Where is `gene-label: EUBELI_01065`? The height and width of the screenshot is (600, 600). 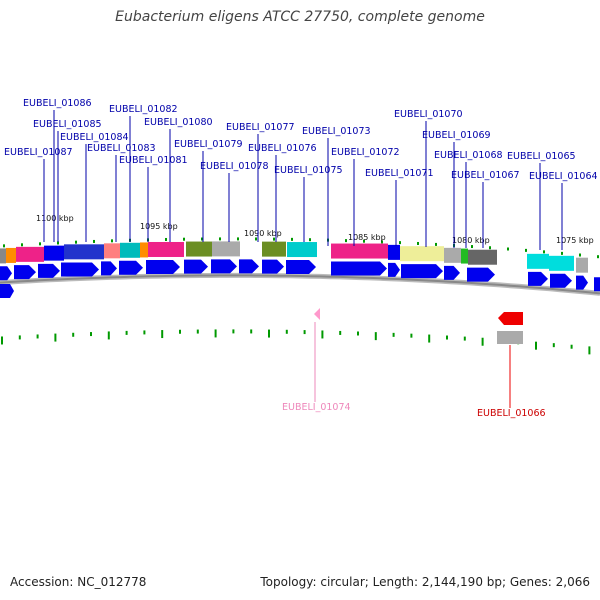 gene-label: EUBELI_01065 is located at coordinates (541, 156).